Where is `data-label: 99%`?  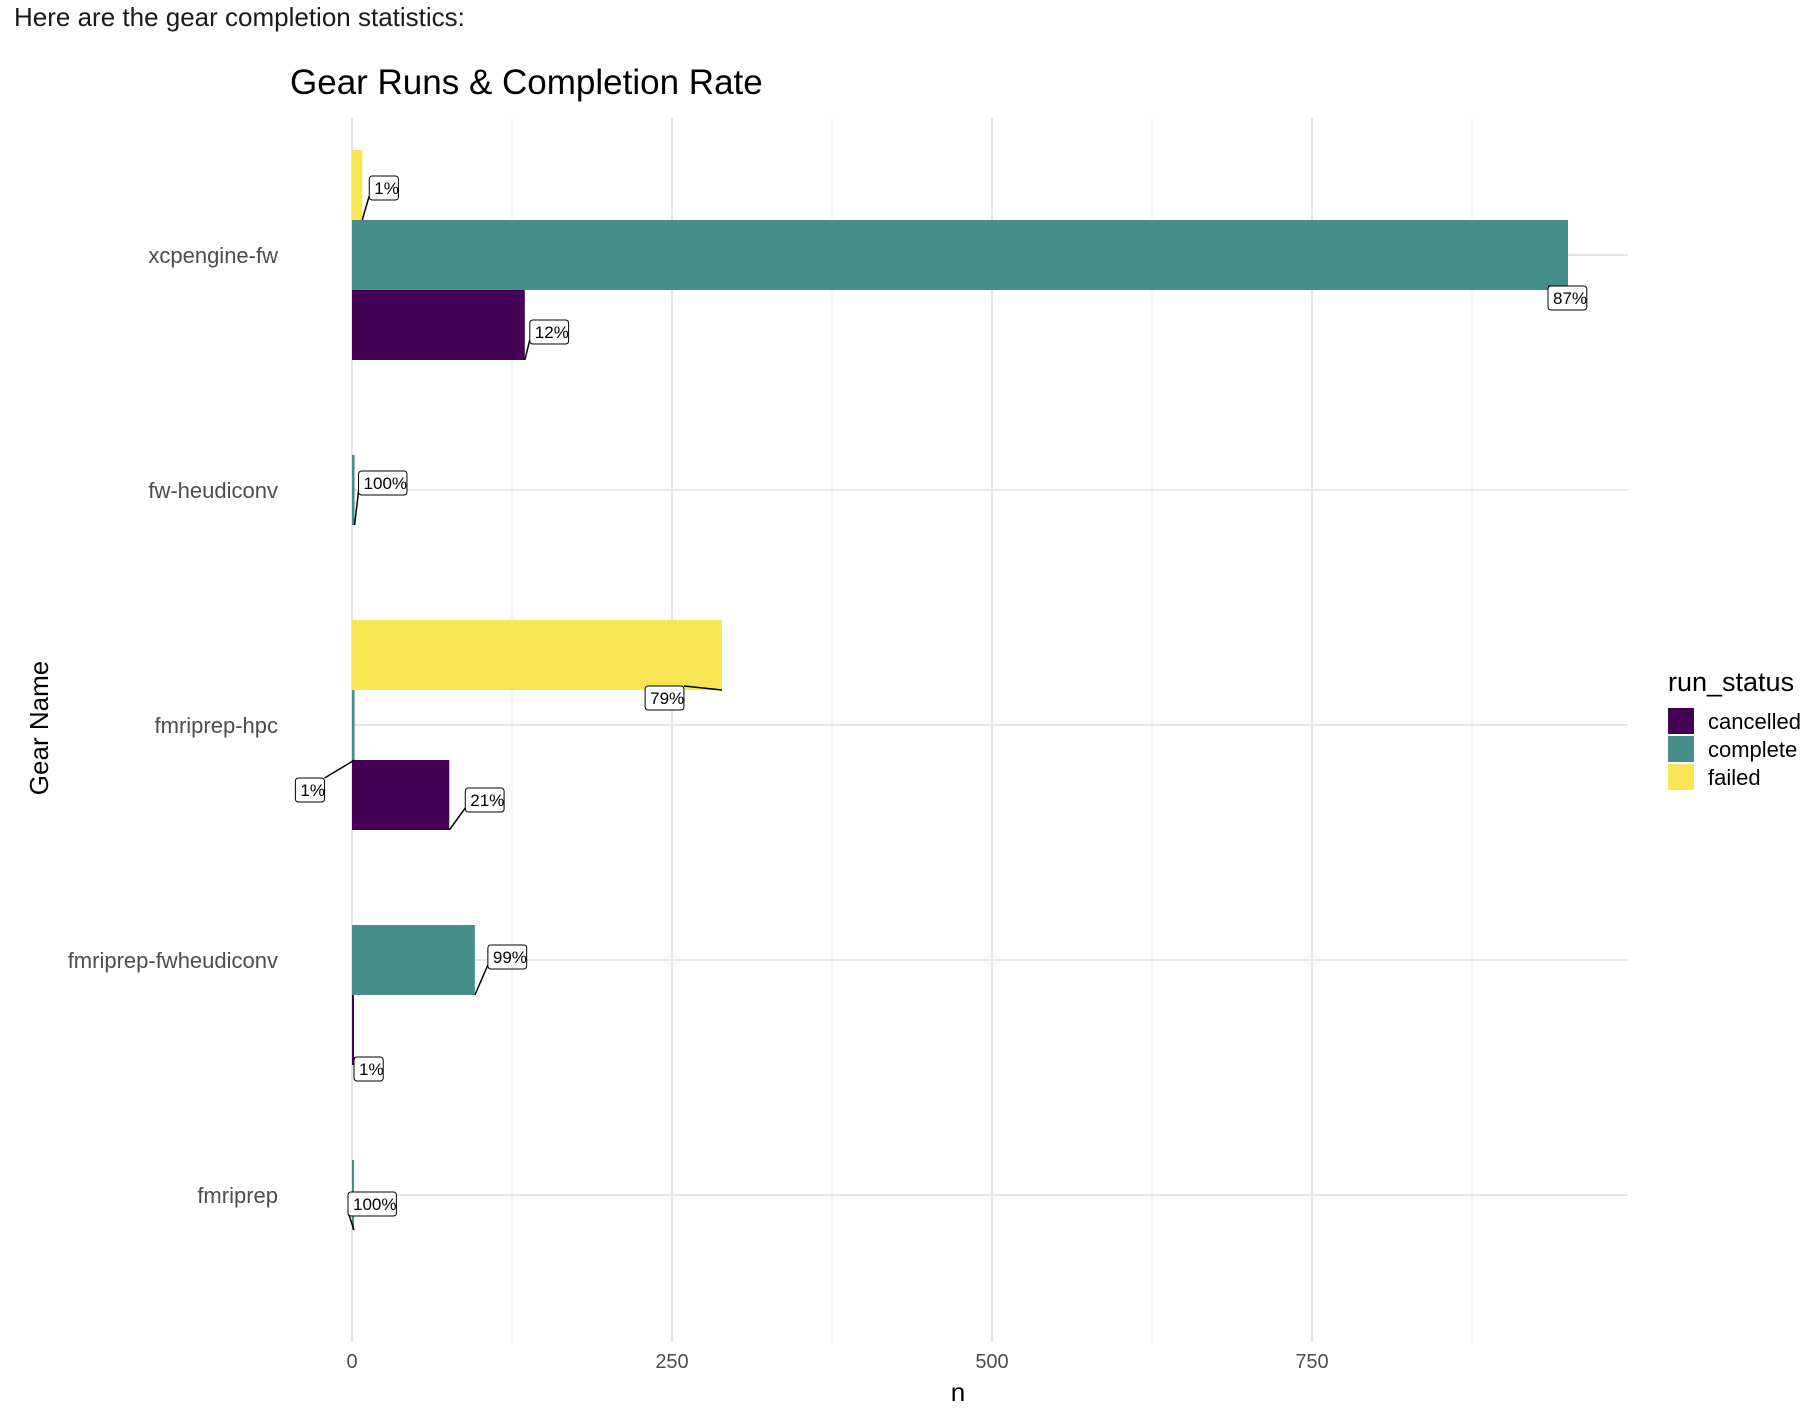 data-label: 99% is located at coordinates (510, 957).